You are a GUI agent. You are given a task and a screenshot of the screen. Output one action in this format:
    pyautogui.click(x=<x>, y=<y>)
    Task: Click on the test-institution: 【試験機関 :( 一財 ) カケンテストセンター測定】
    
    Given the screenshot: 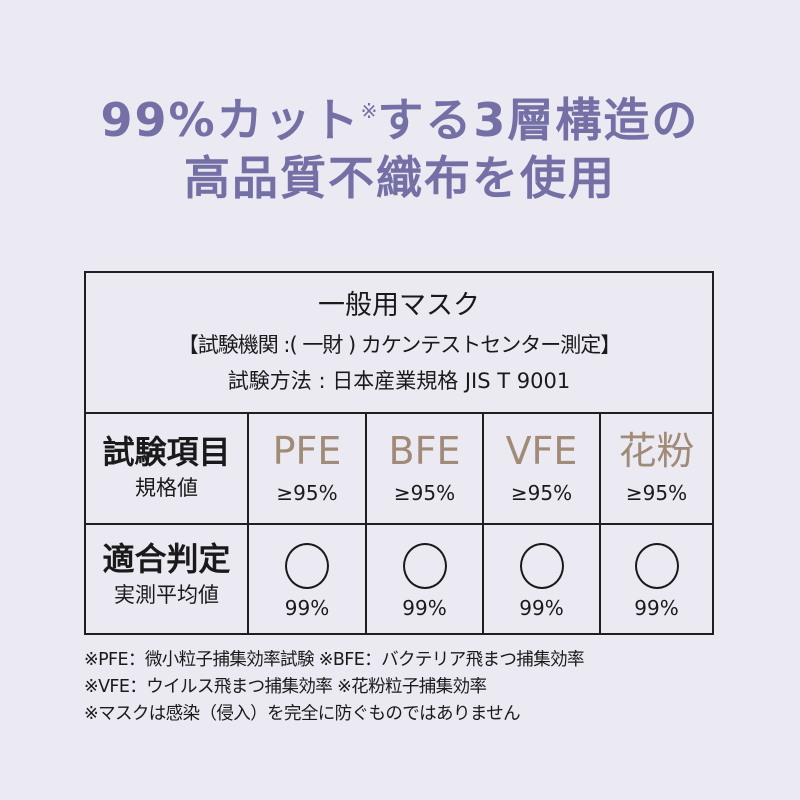 What is the action you would take?
    pyautogui.click(x=399, y=345)
    